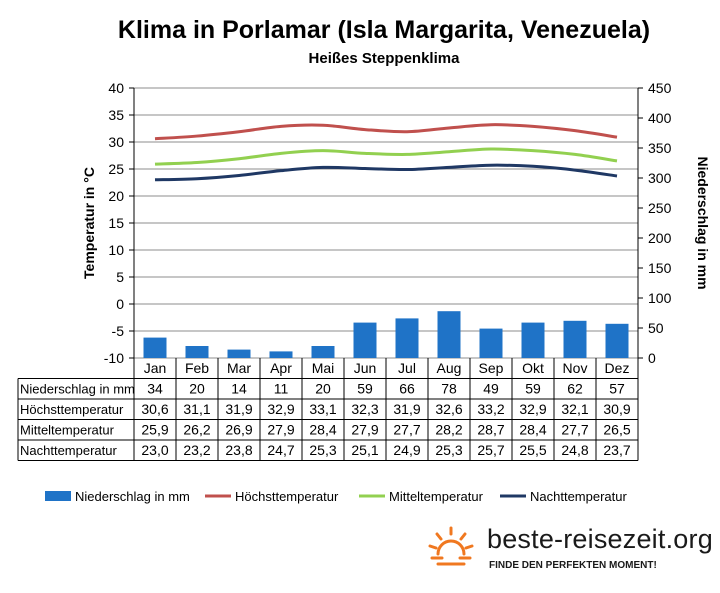  I want to click on y-right-tick-label: 350, so click(660, 148).